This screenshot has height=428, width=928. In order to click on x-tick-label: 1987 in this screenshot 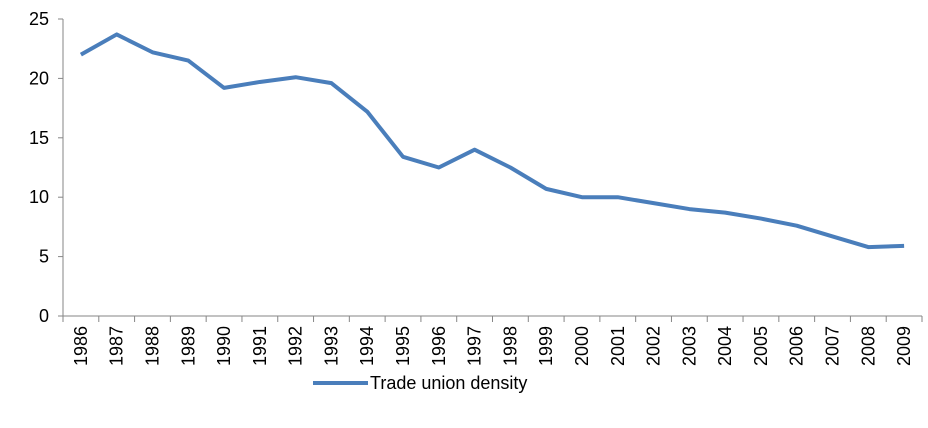, I will do `click(117, 346)`.